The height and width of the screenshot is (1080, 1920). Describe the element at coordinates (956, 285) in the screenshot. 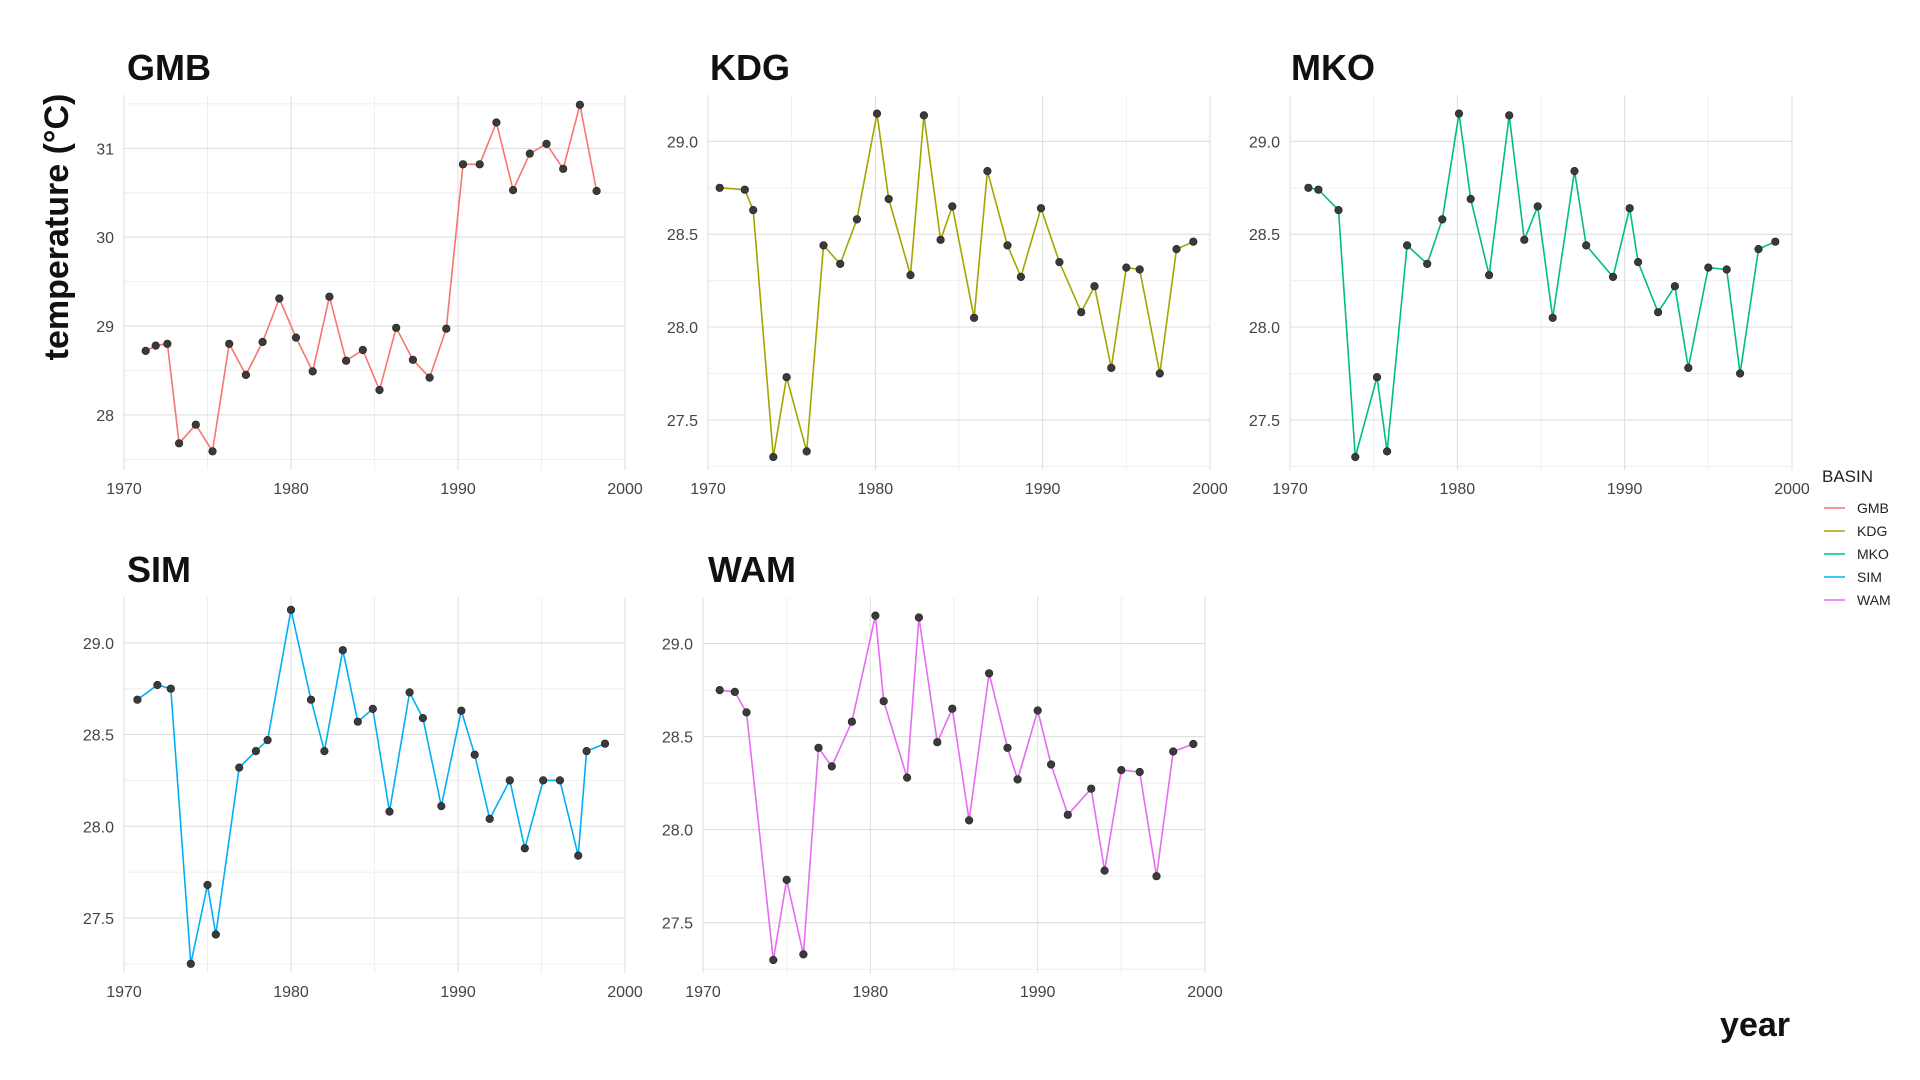

I see `series-line-kdg` at that location.